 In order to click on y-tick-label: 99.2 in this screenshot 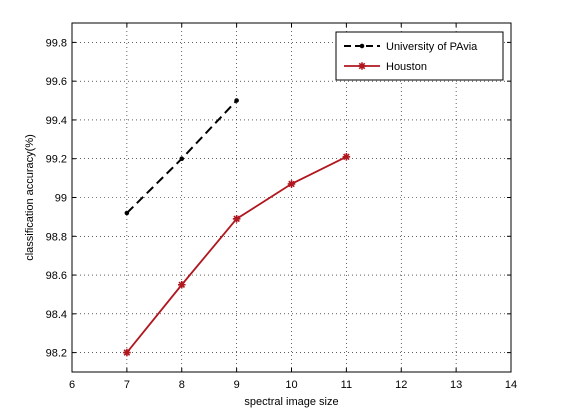, I will do `click(56, 160)`.